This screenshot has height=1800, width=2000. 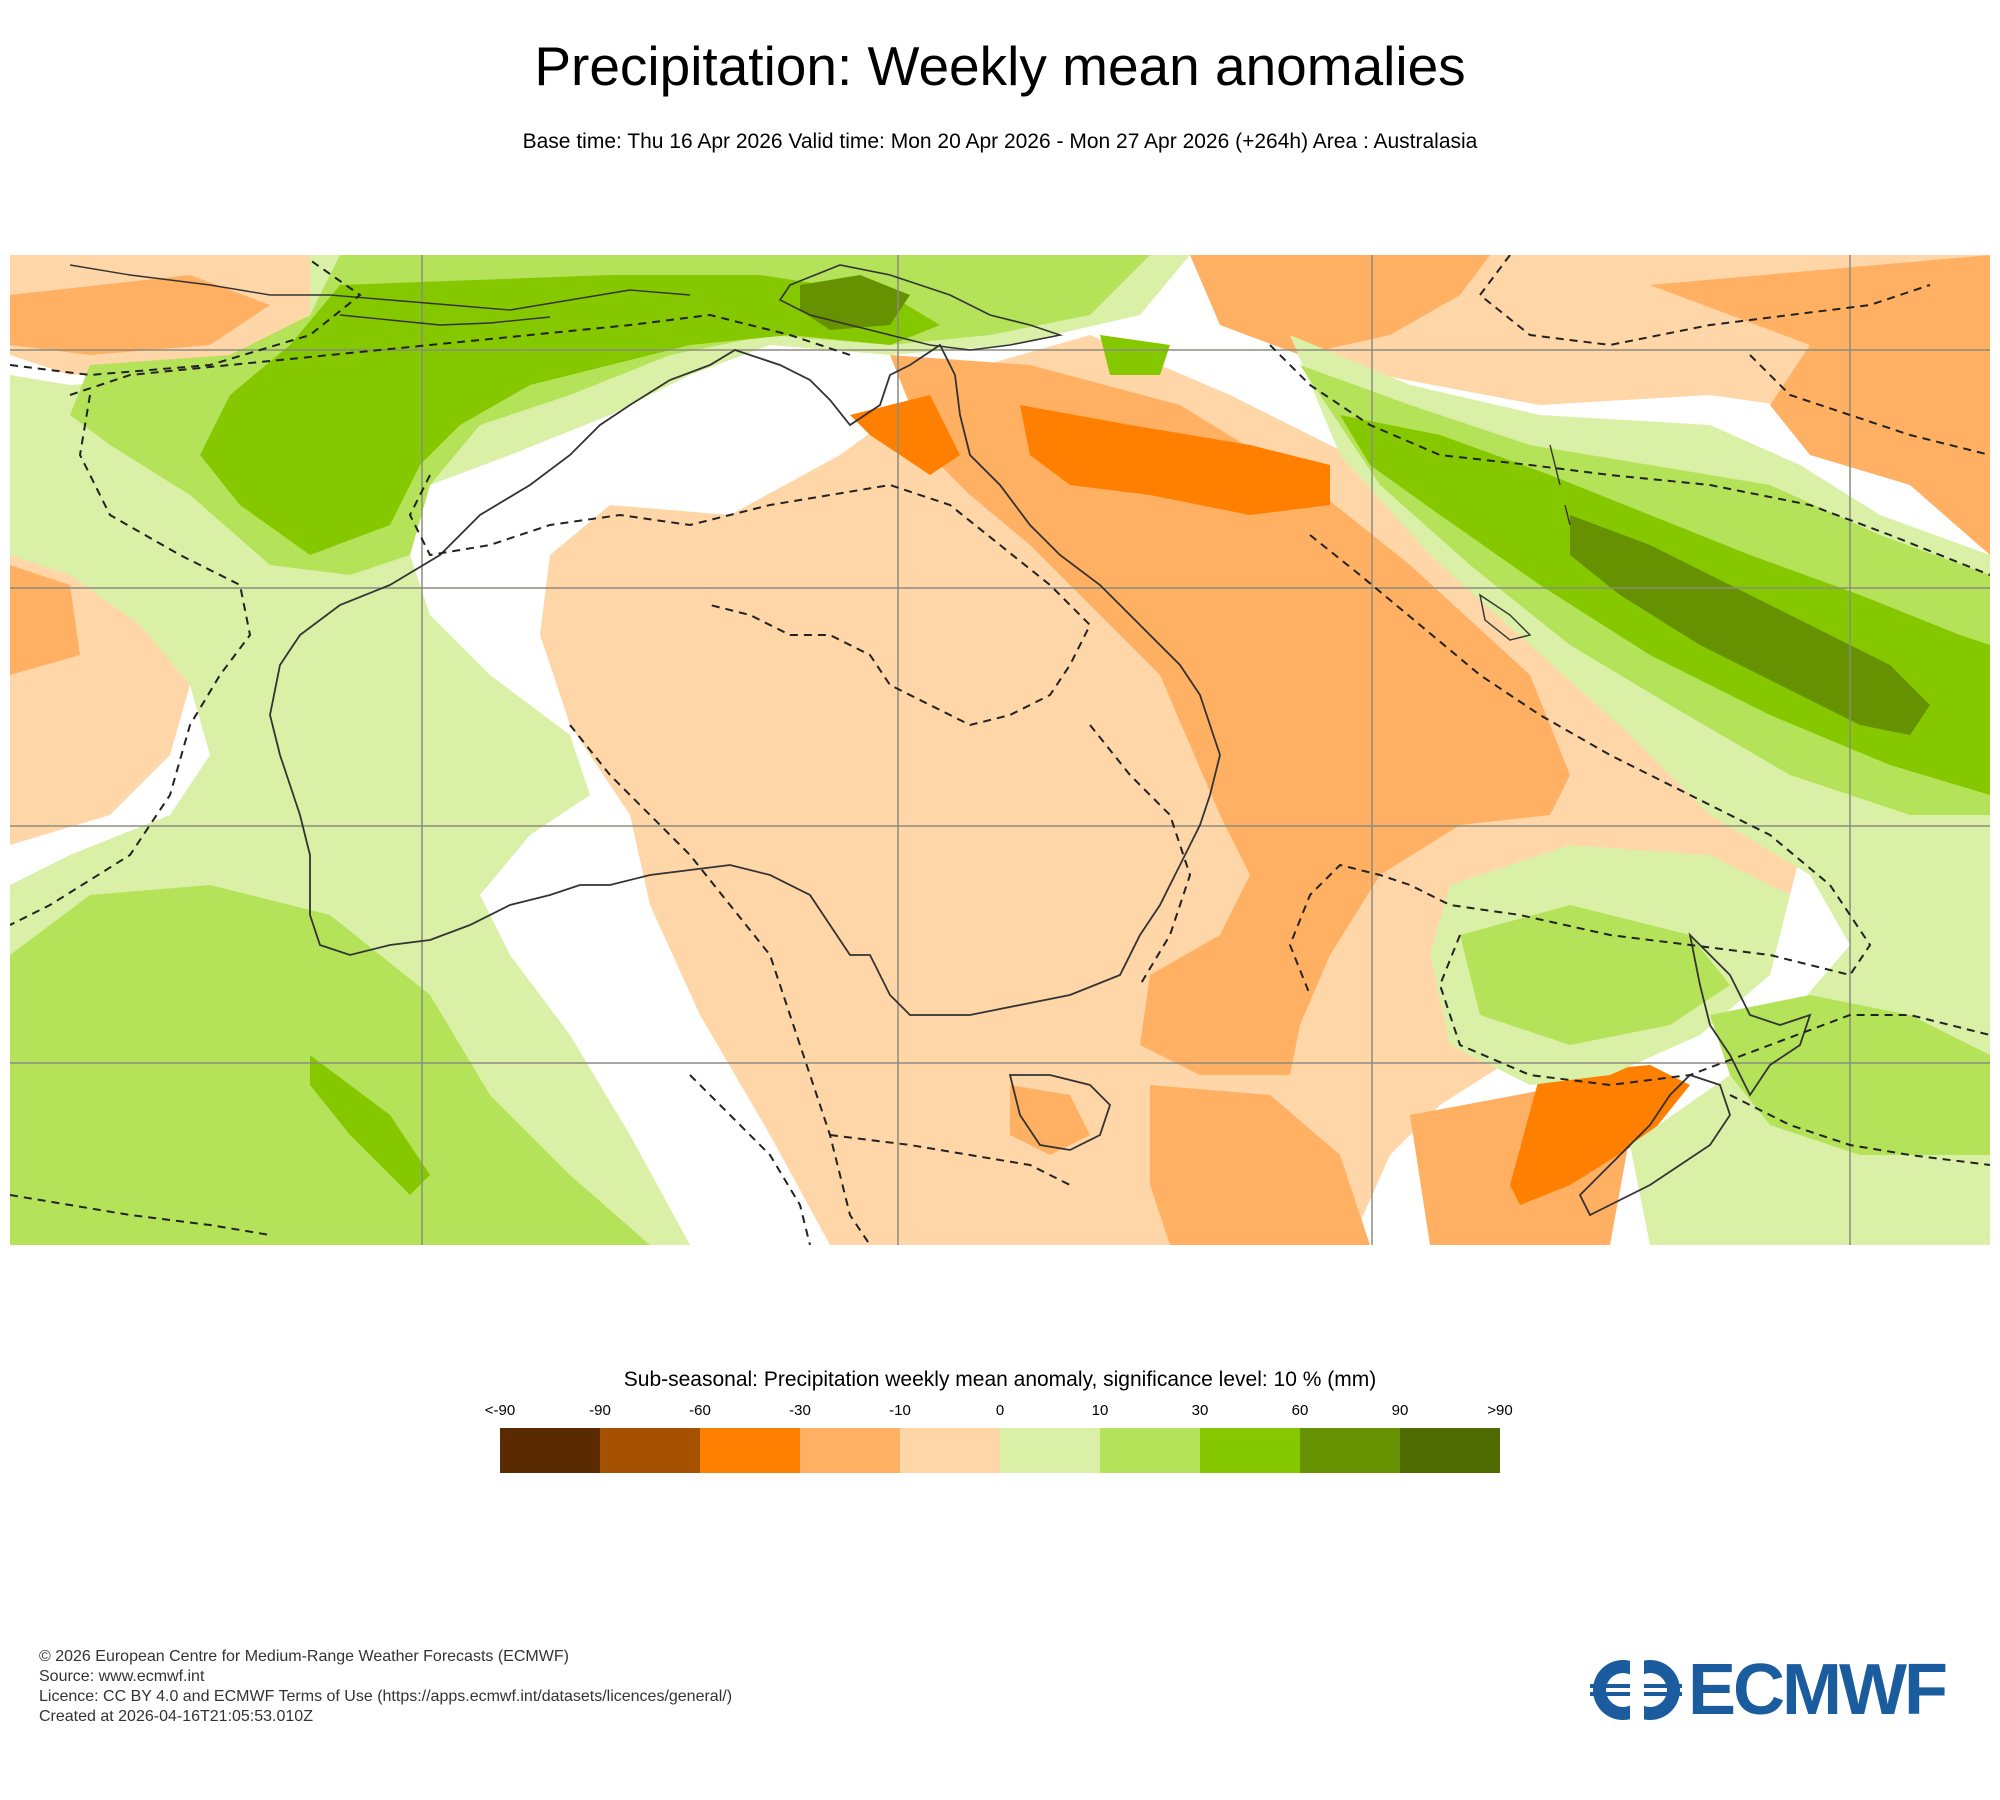 What do you see at coordinates (900, 1410) in the screenshot?
I see `legend-tick-label: -10` at bounding box center [900, 1410].